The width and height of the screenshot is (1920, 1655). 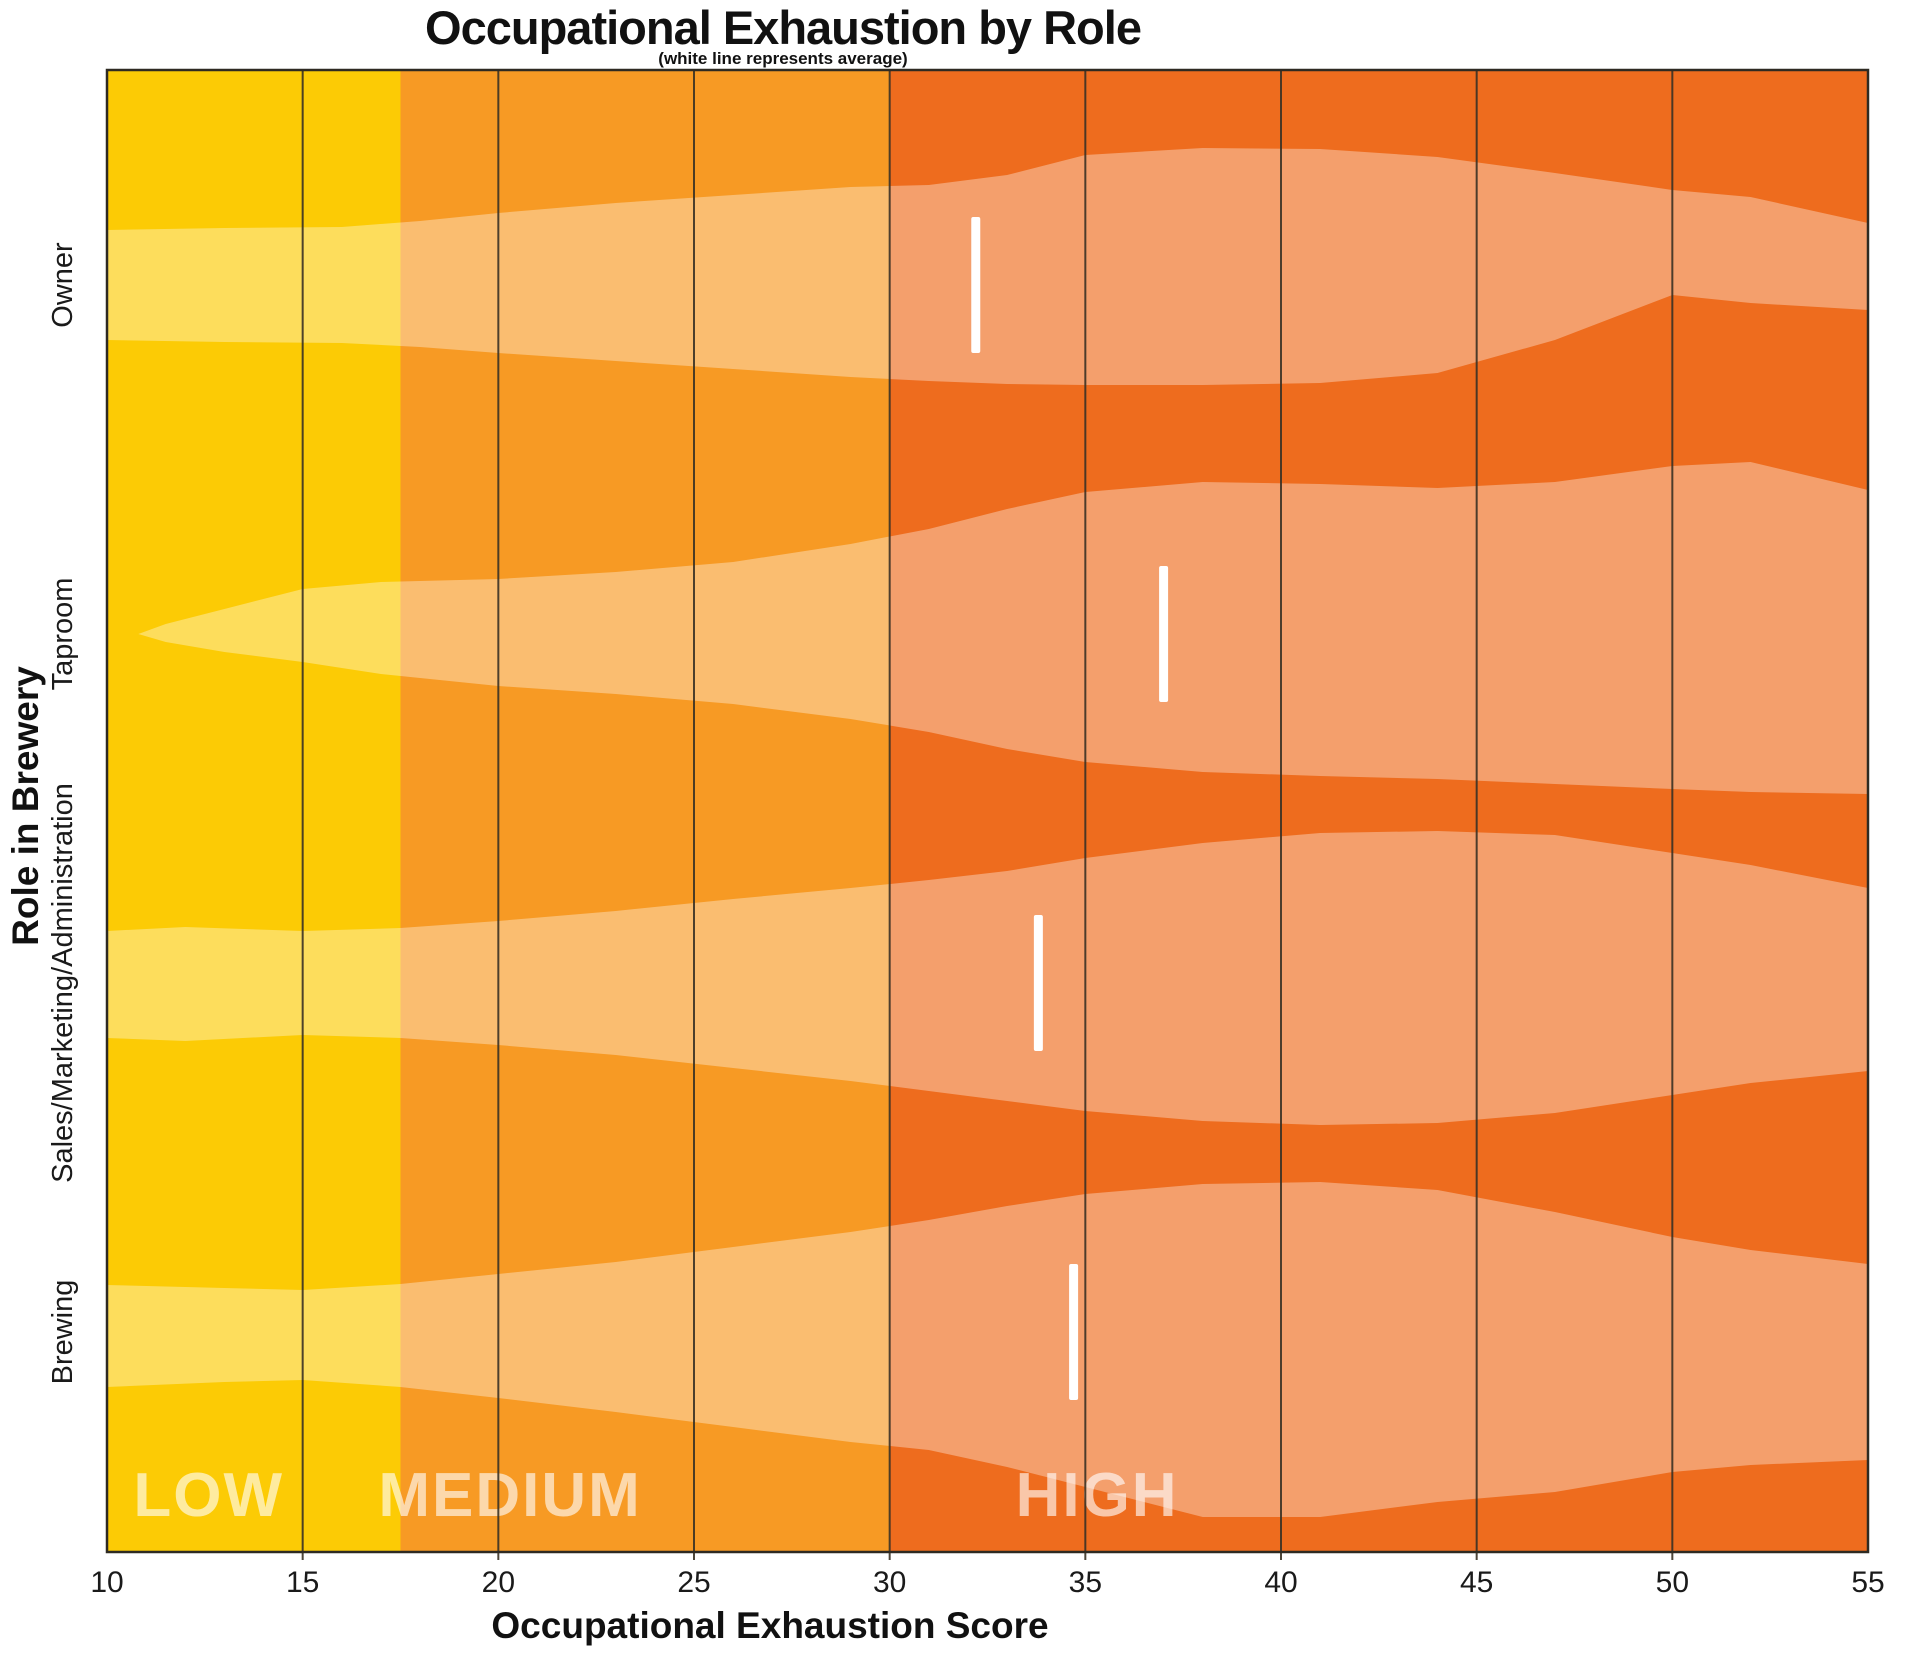 What do you see at coordinates (63, 1332) in the screenshot?
I see `category-label-brewing: Brewing` at bounding box center [63, 1332].